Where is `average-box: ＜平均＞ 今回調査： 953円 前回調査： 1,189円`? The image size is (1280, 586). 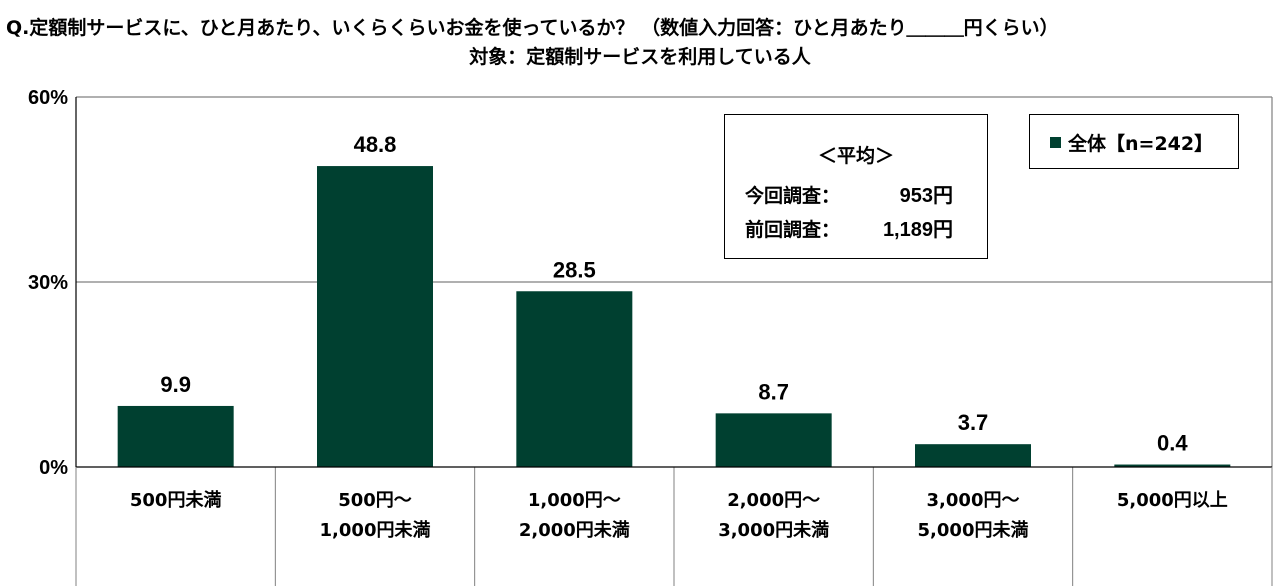
average-box: ＜平均＞ 今回調査： 953円 前回調査： 1,189円 is located at coordinates (856, 186).